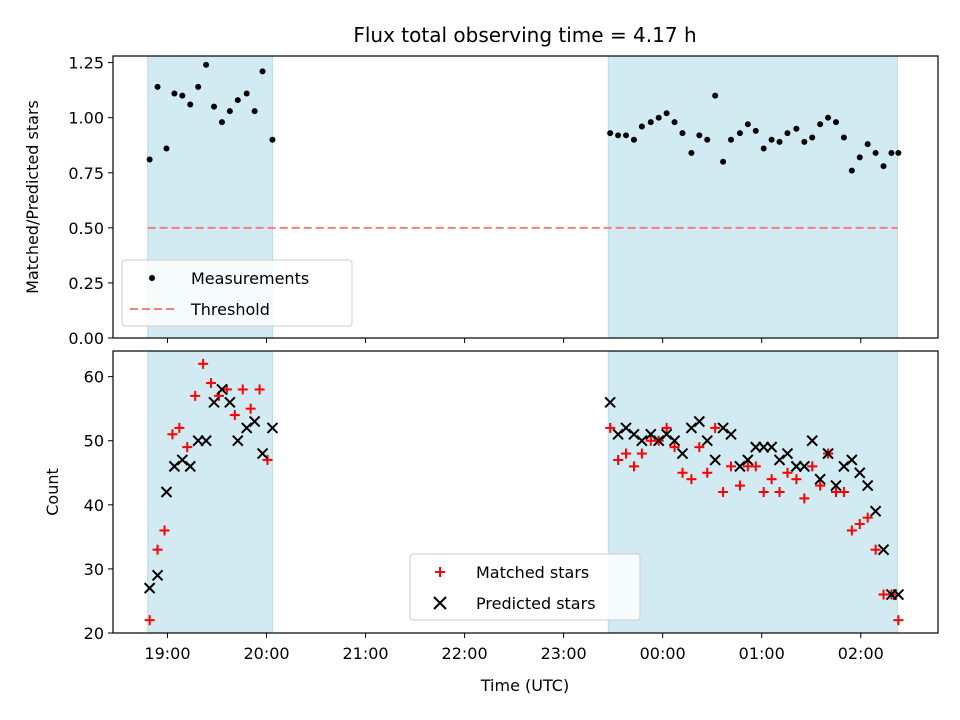 The image size is (960, 720). What do you see at coordinates (532, 572) in the screenshot?
I see `legend-label: Matched stars` at bounding box center [532, 572].